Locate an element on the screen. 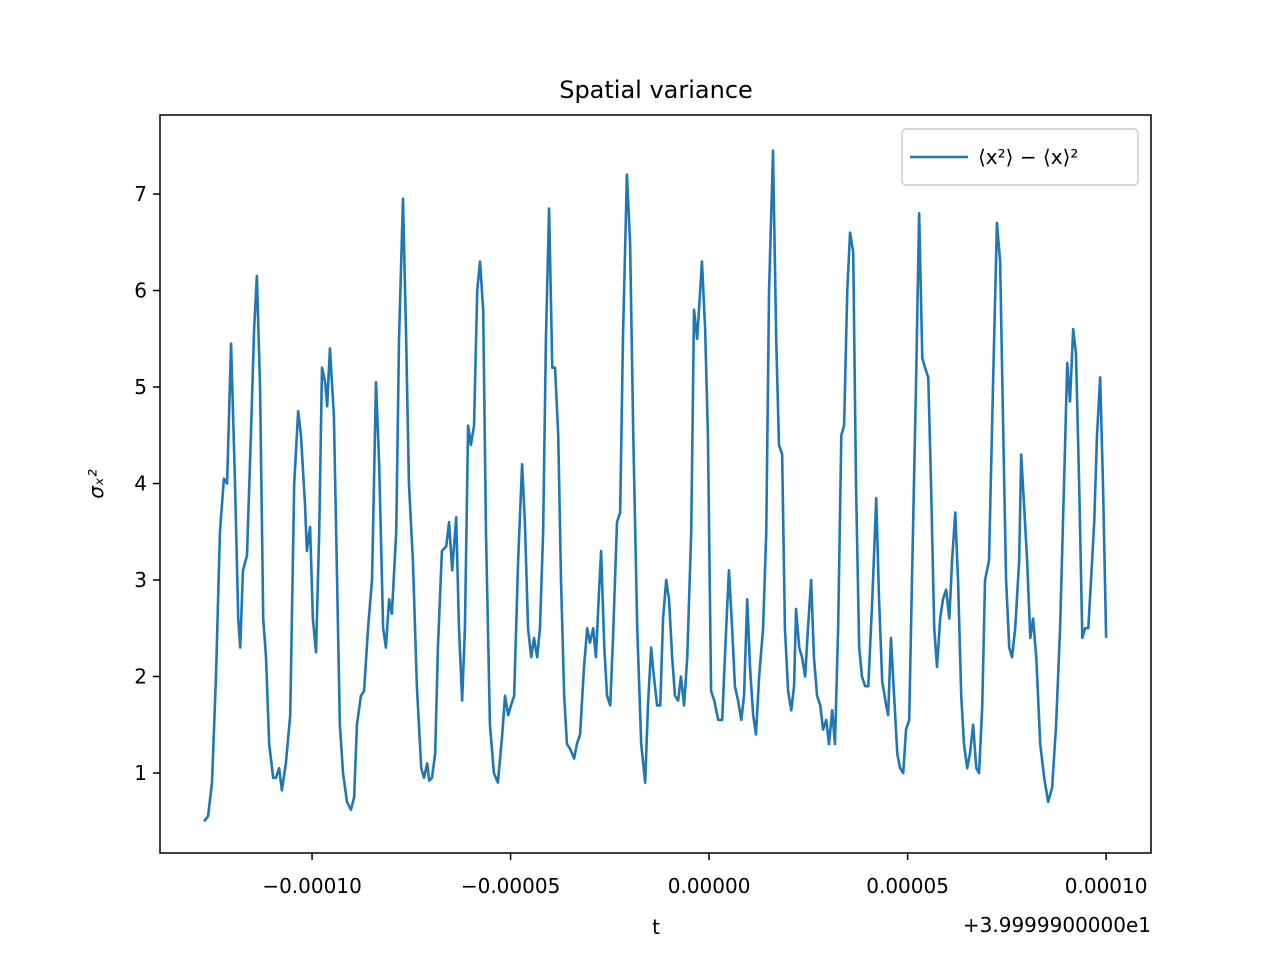 This screenshot has width=1280, height=964. y-tick-label: 4 is located at coordinates (140, 484).